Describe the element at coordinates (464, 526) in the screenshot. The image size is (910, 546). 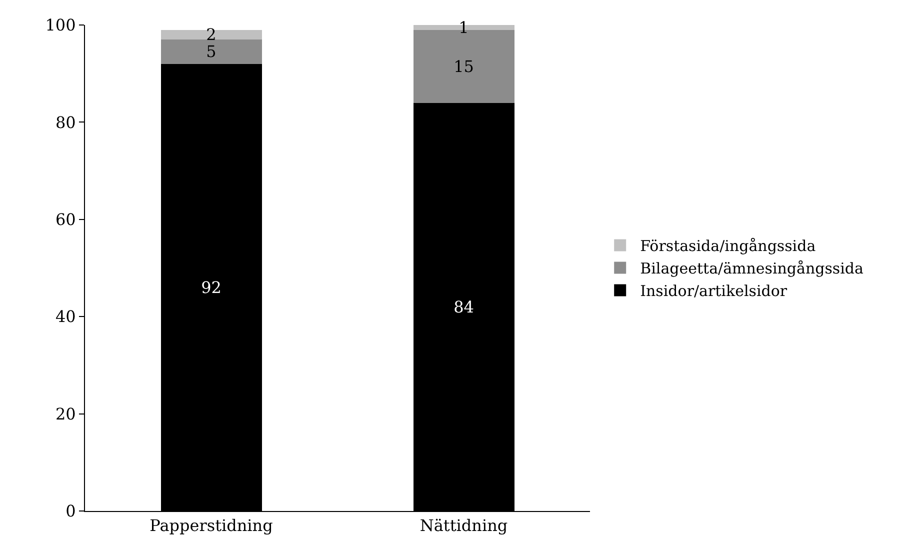
I see `x-tick-label: Nättidning` at that location.